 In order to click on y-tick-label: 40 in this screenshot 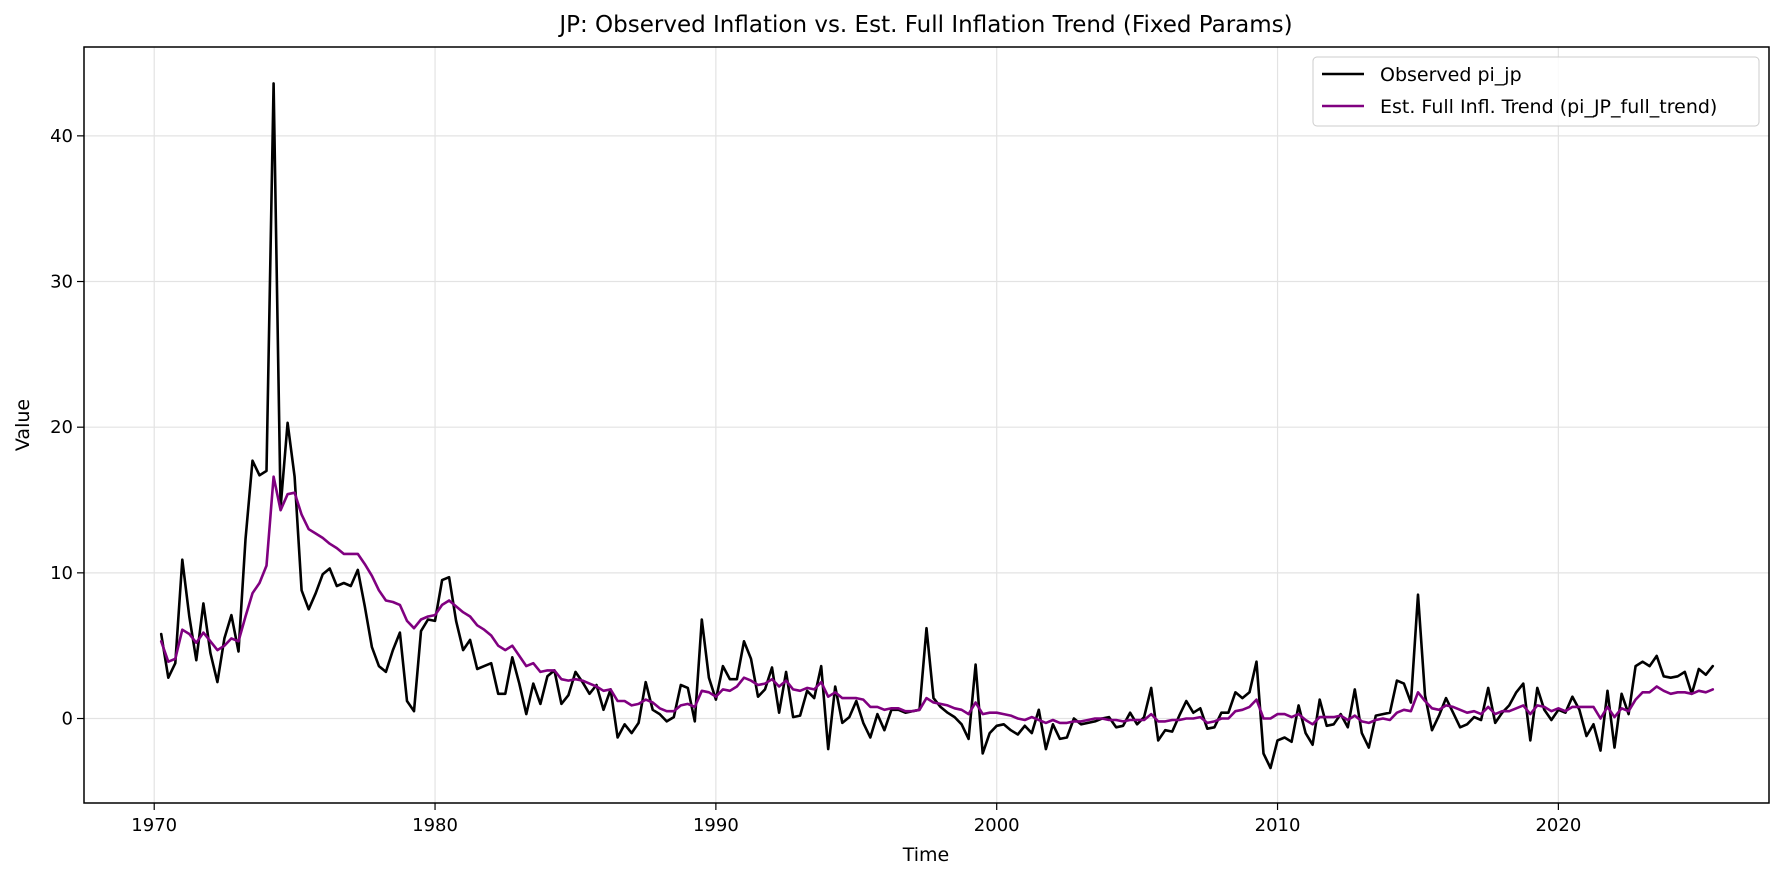, I will do `click(61, 136)`.